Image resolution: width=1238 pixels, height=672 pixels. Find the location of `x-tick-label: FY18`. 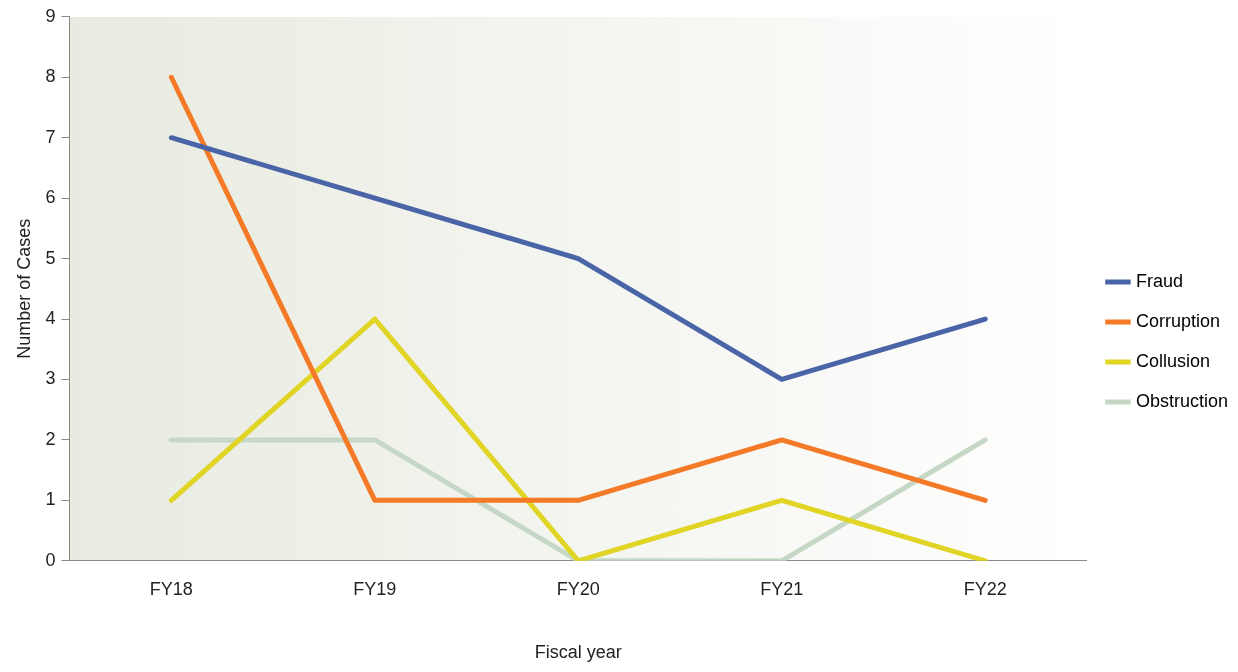

x-tick-label: FY18 is located at coordinates (171, 588).